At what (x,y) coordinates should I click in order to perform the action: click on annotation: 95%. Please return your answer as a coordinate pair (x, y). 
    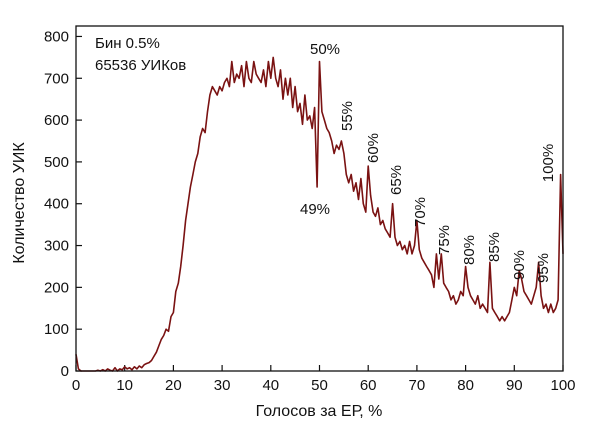
    Looking at the image, I should click on (543, 268).